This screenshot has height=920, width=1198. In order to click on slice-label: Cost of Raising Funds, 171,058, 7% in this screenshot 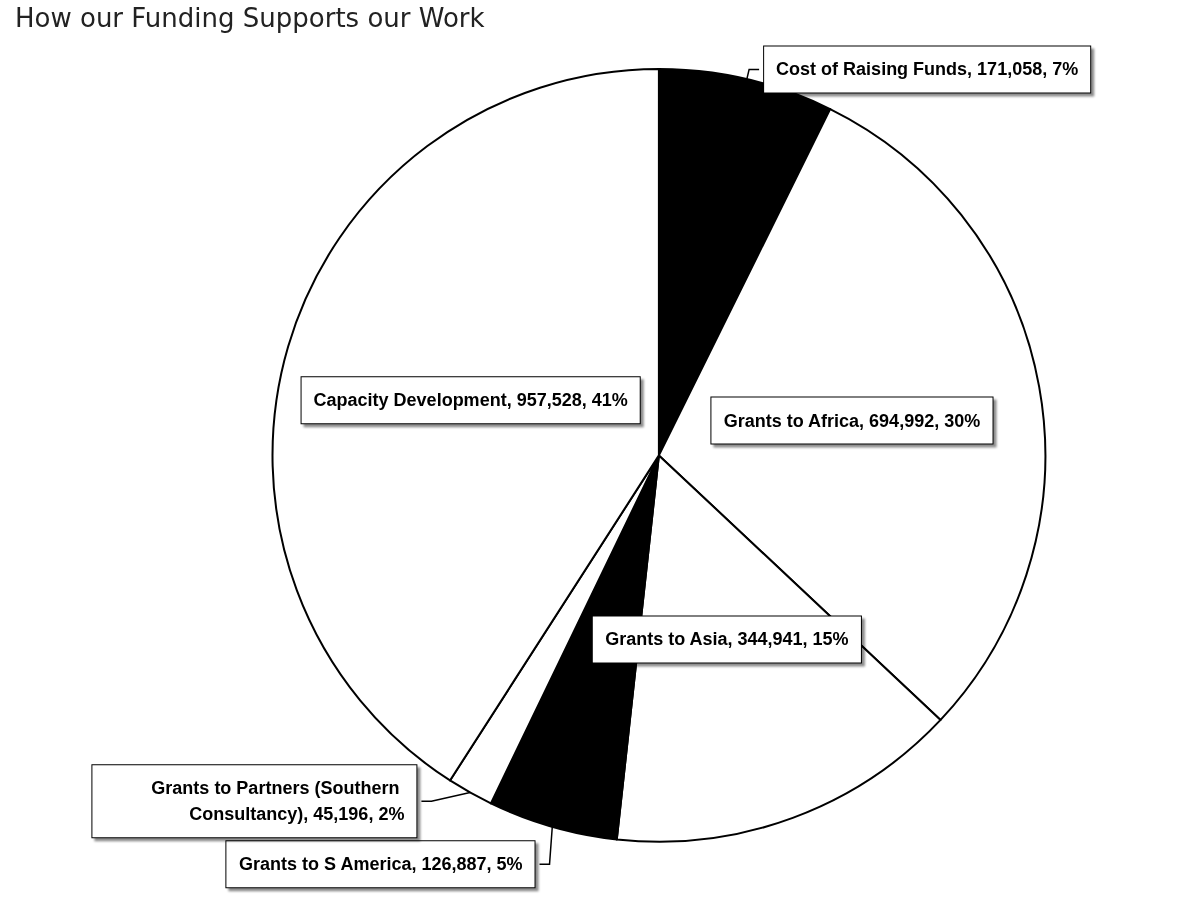, I will do `click(927, 69)`.